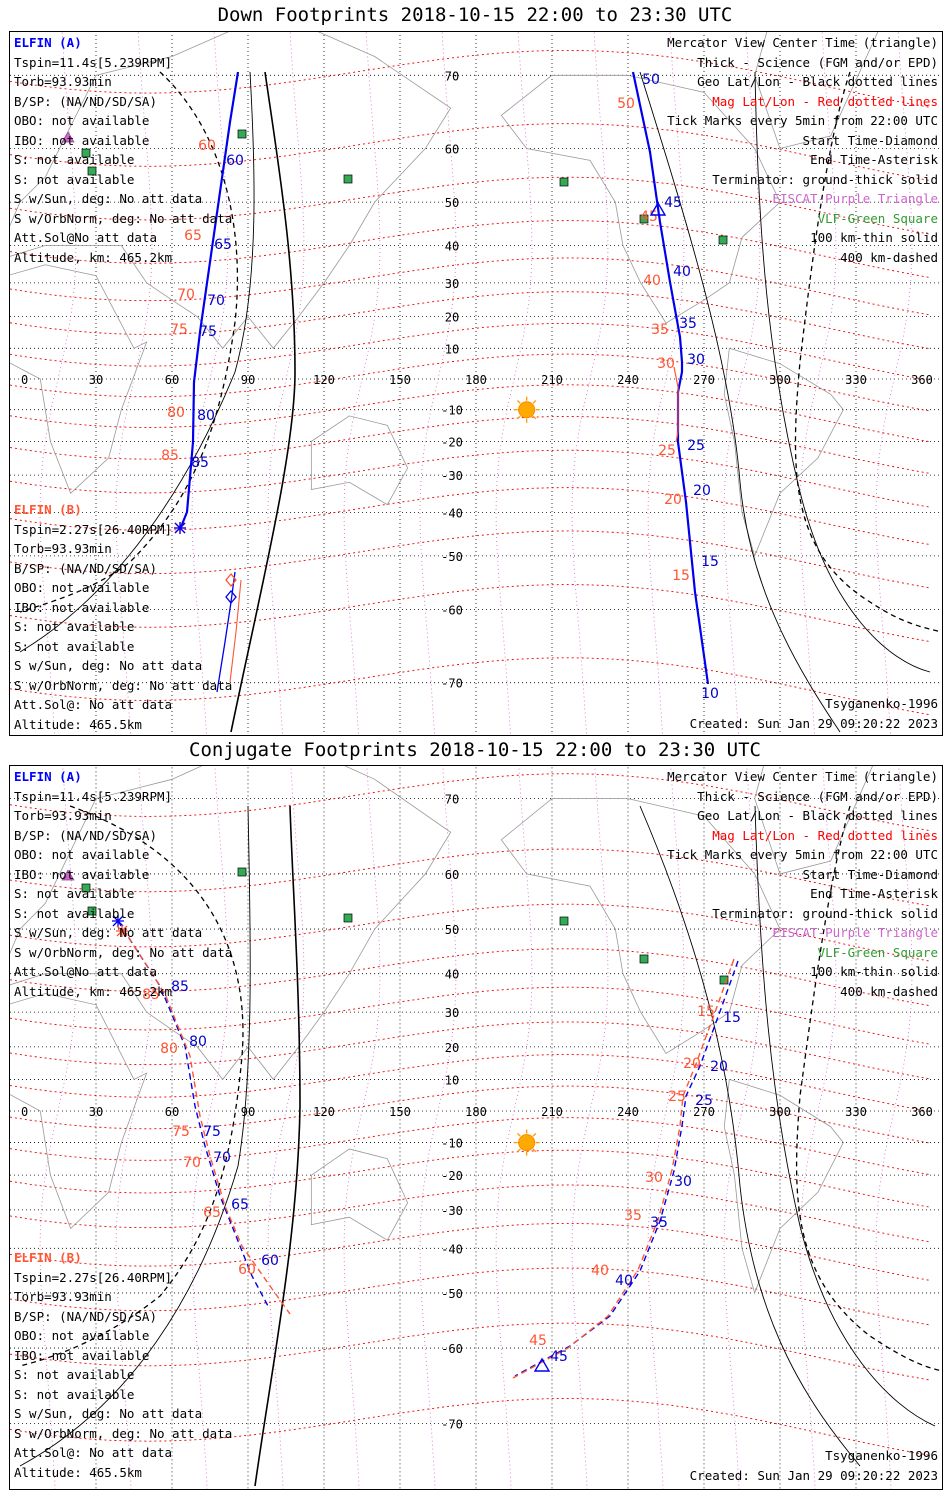 Image resolution: width=950 pixels, height=1500 pixels. Describe the element at coordinates (626, 104) in the screenshot. I see `elfin-b-tick-label: 50` at that location.